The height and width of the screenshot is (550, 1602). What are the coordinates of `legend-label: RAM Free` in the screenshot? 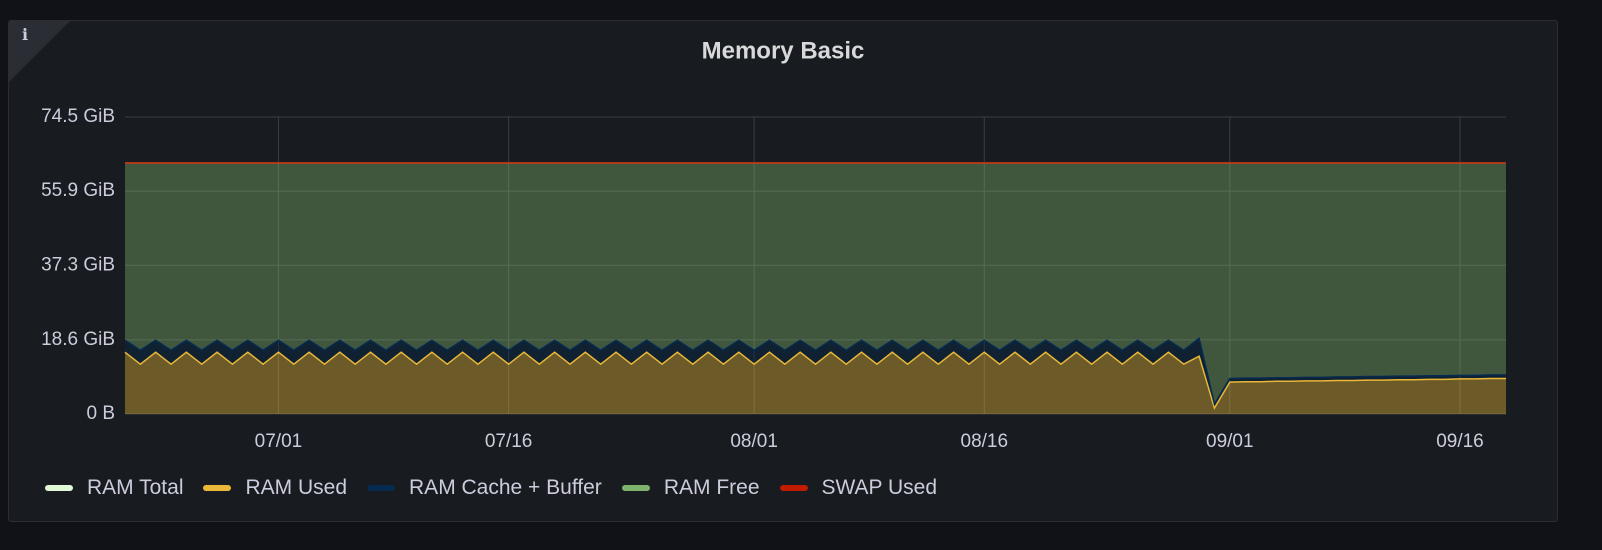 It's located at (711, 487).